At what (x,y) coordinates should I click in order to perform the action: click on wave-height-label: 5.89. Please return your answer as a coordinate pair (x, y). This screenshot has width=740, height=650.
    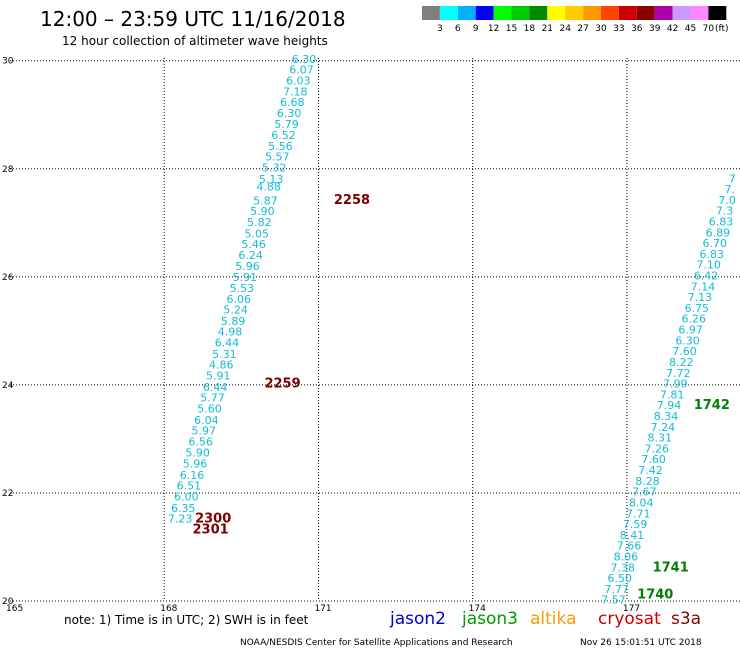
    Looking at the image, I should click on (233, 321).